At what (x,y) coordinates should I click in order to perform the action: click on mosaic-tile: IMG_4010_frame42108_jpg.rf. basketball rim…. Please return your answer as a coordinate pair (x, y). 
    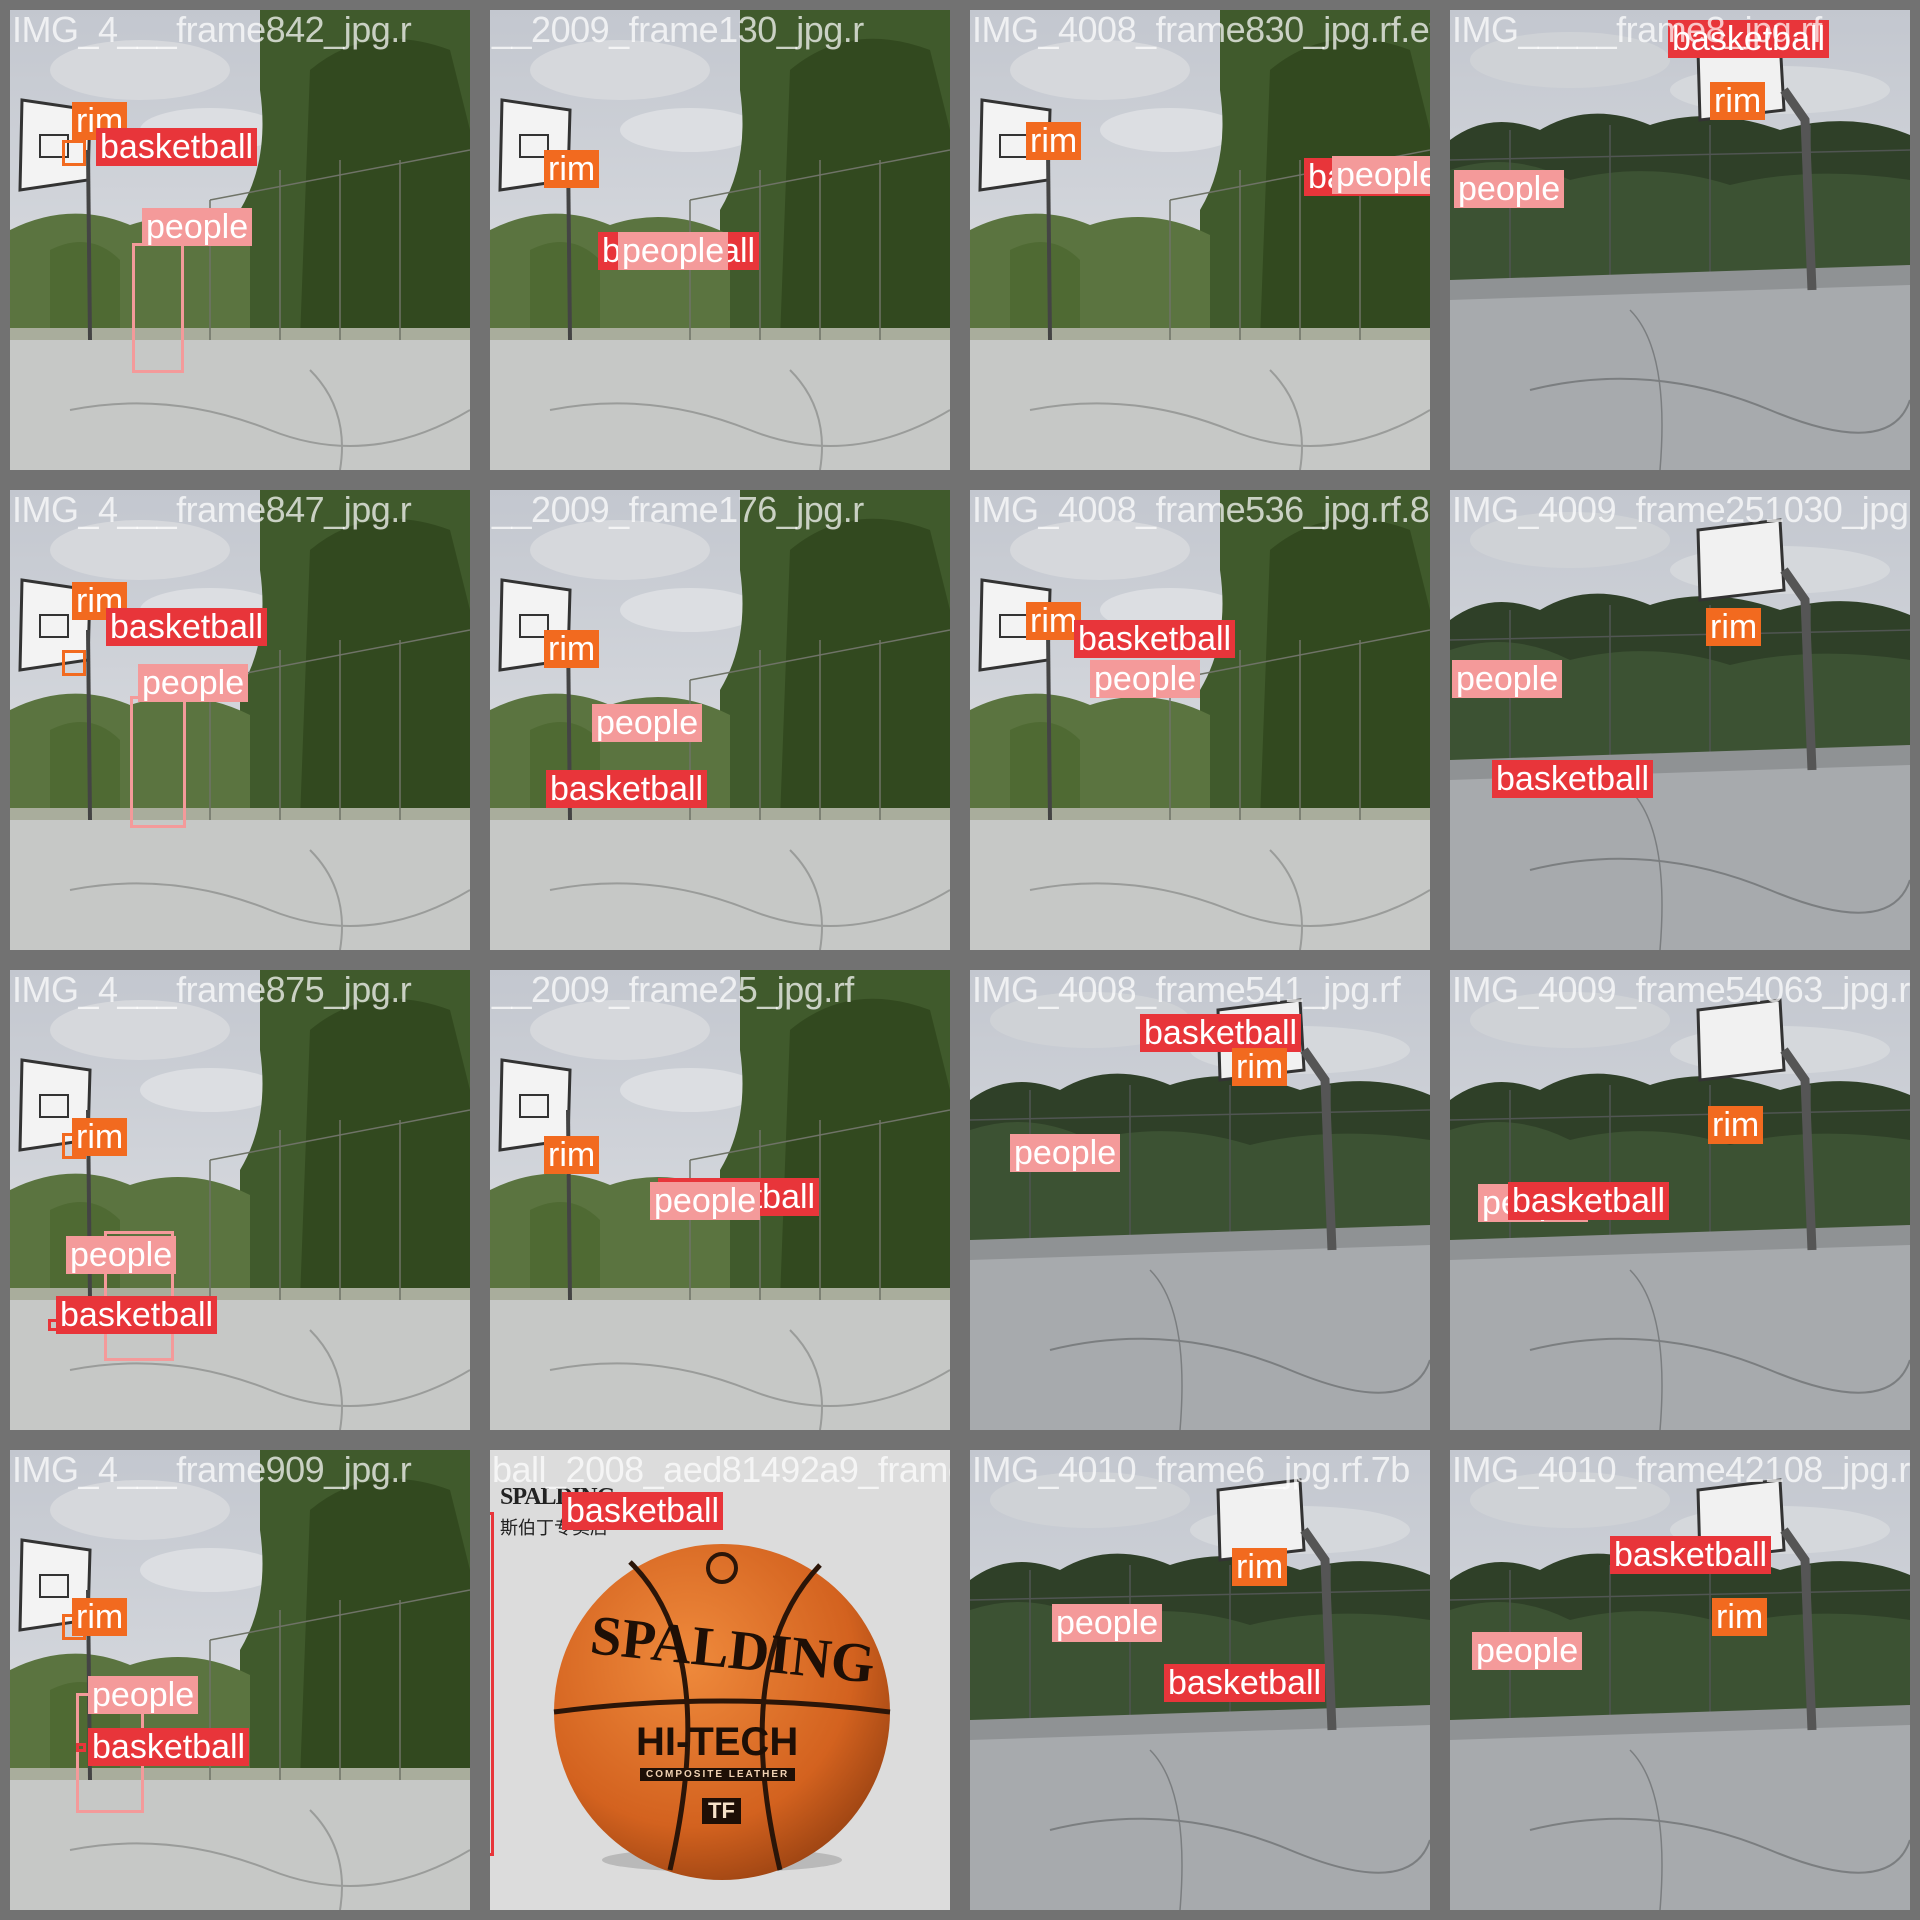
    Looking at the image, I should click on (1680, 1680).